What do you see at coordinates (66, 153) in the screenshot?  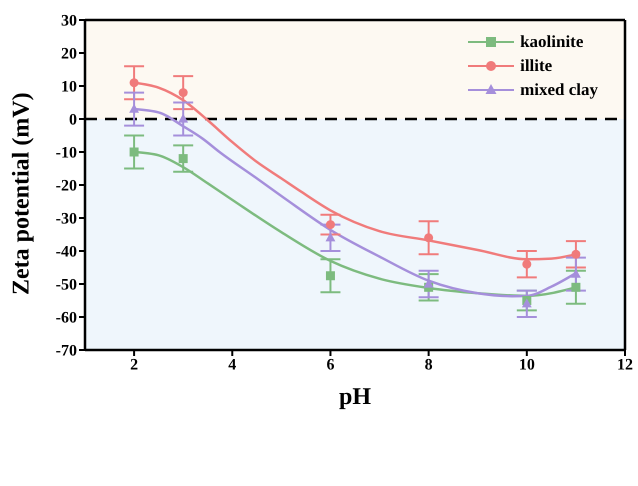 I see `y-tick-label: -10` at bounding box center [66, 153].